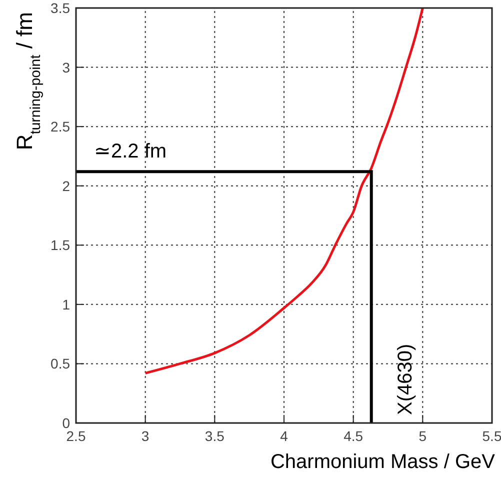 The width and height of the screenshot is (501, 480). What do you see at coordinates (66, 186) in the screenshot?
I see `y-tick-label: 2` at bounding box center [66, 186].